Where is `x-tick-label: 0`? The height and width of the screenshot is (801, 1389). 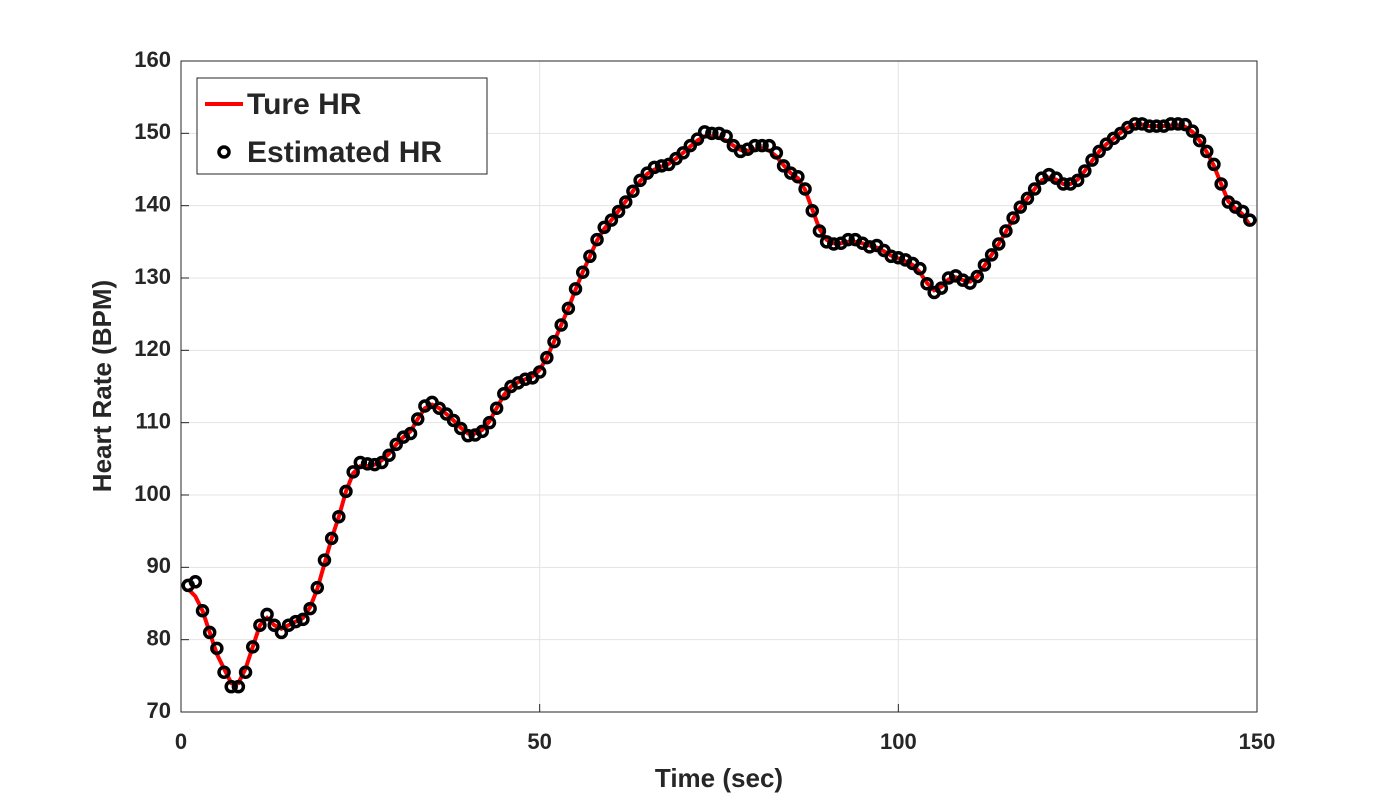 x-tick-label: 0 is located at coordinates (181, 741).